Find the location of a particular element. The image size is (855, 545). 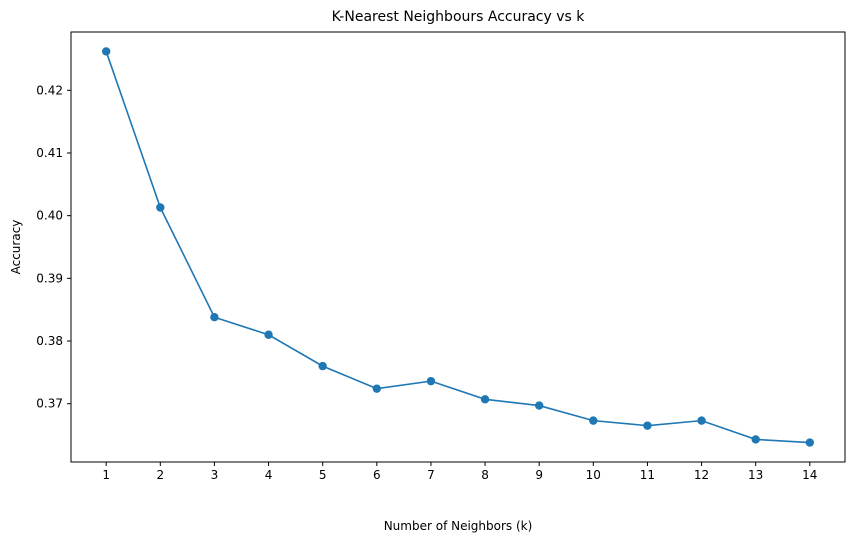

x-tick-label: 3 is located at coordinates (215, 475).